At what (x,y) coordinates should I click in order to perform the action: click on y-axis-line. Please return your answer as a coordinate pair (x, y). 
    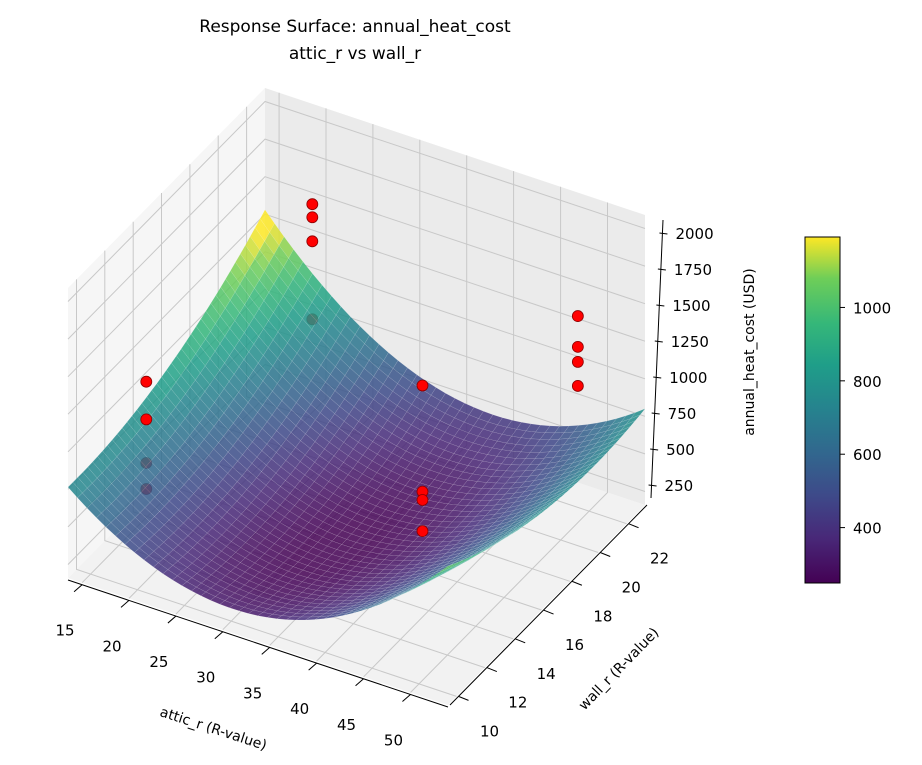
    Looking at the image, I should click on (548, 605).